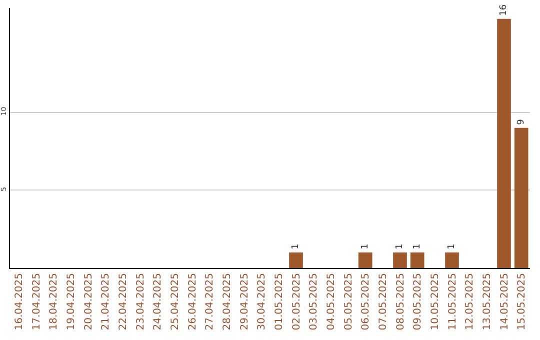 This screenshot has height=340, width=540. I want to click on x-tick-label: 09.05.2025, so click(418, 301).